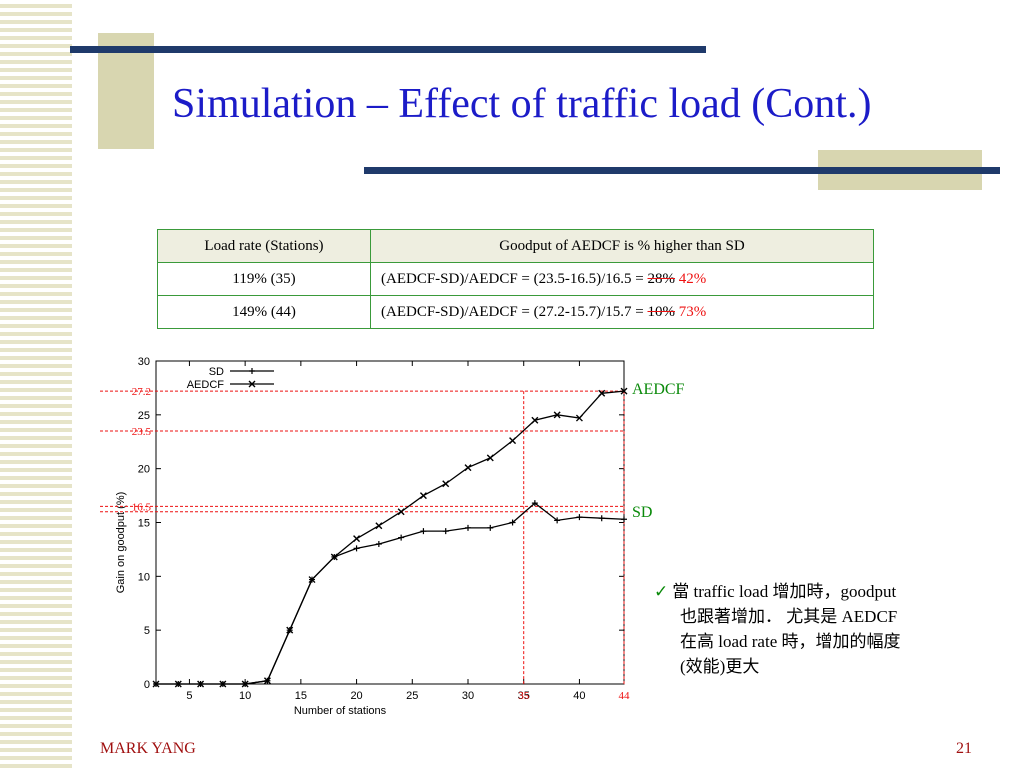  Describe the element at coordinates (692, 311) in the screenshot. I see `corrected-value: 73%` at that location.